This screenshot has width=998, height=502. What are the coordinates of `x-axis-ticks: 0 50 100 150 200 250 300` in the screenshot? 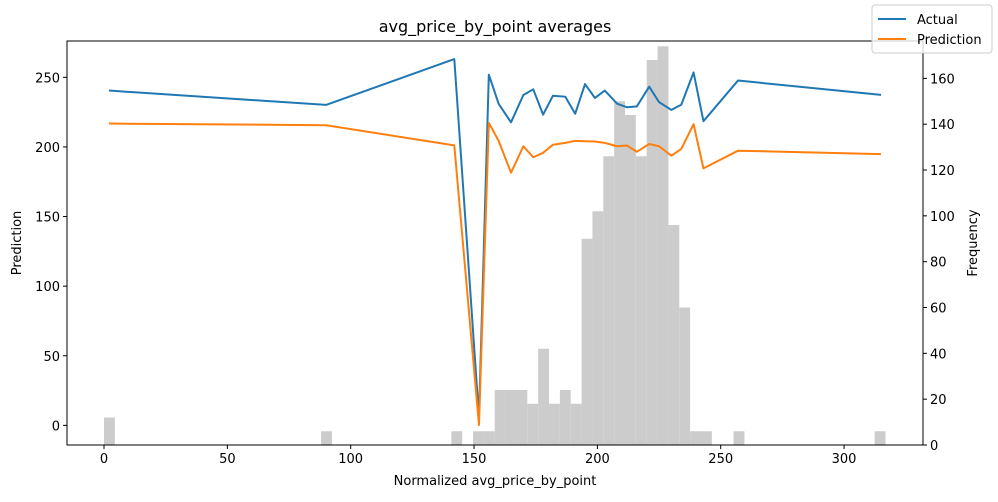 It's located at (478, 456).